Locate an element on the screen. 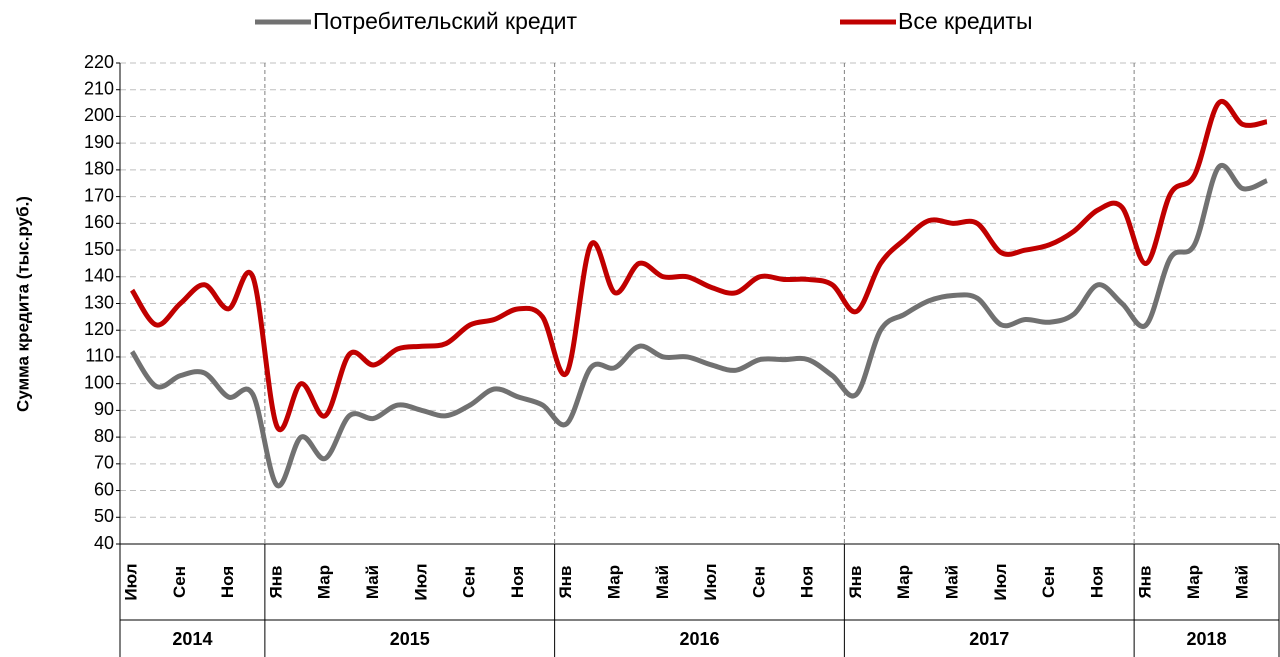 The width and height of the screenshot is (1280, 657). y-tick-label: 50 is located at coordinates (104, 516).